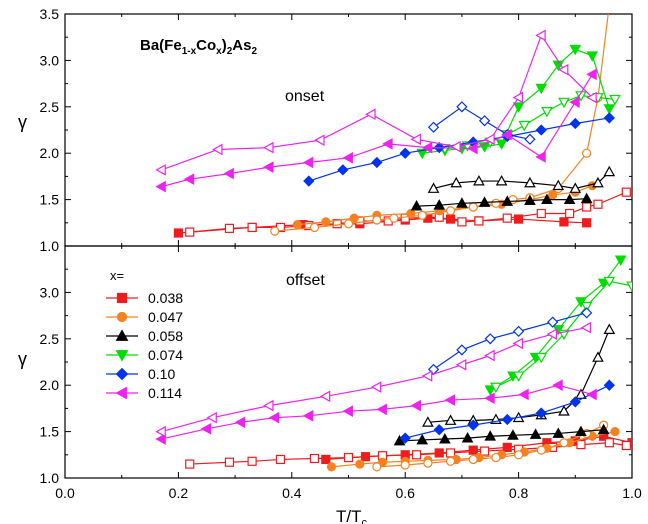 The image size is (648, 524). Describe the element at coordinates (254, 51) in the screenshot. I see `title-sub4: 2` at that location.